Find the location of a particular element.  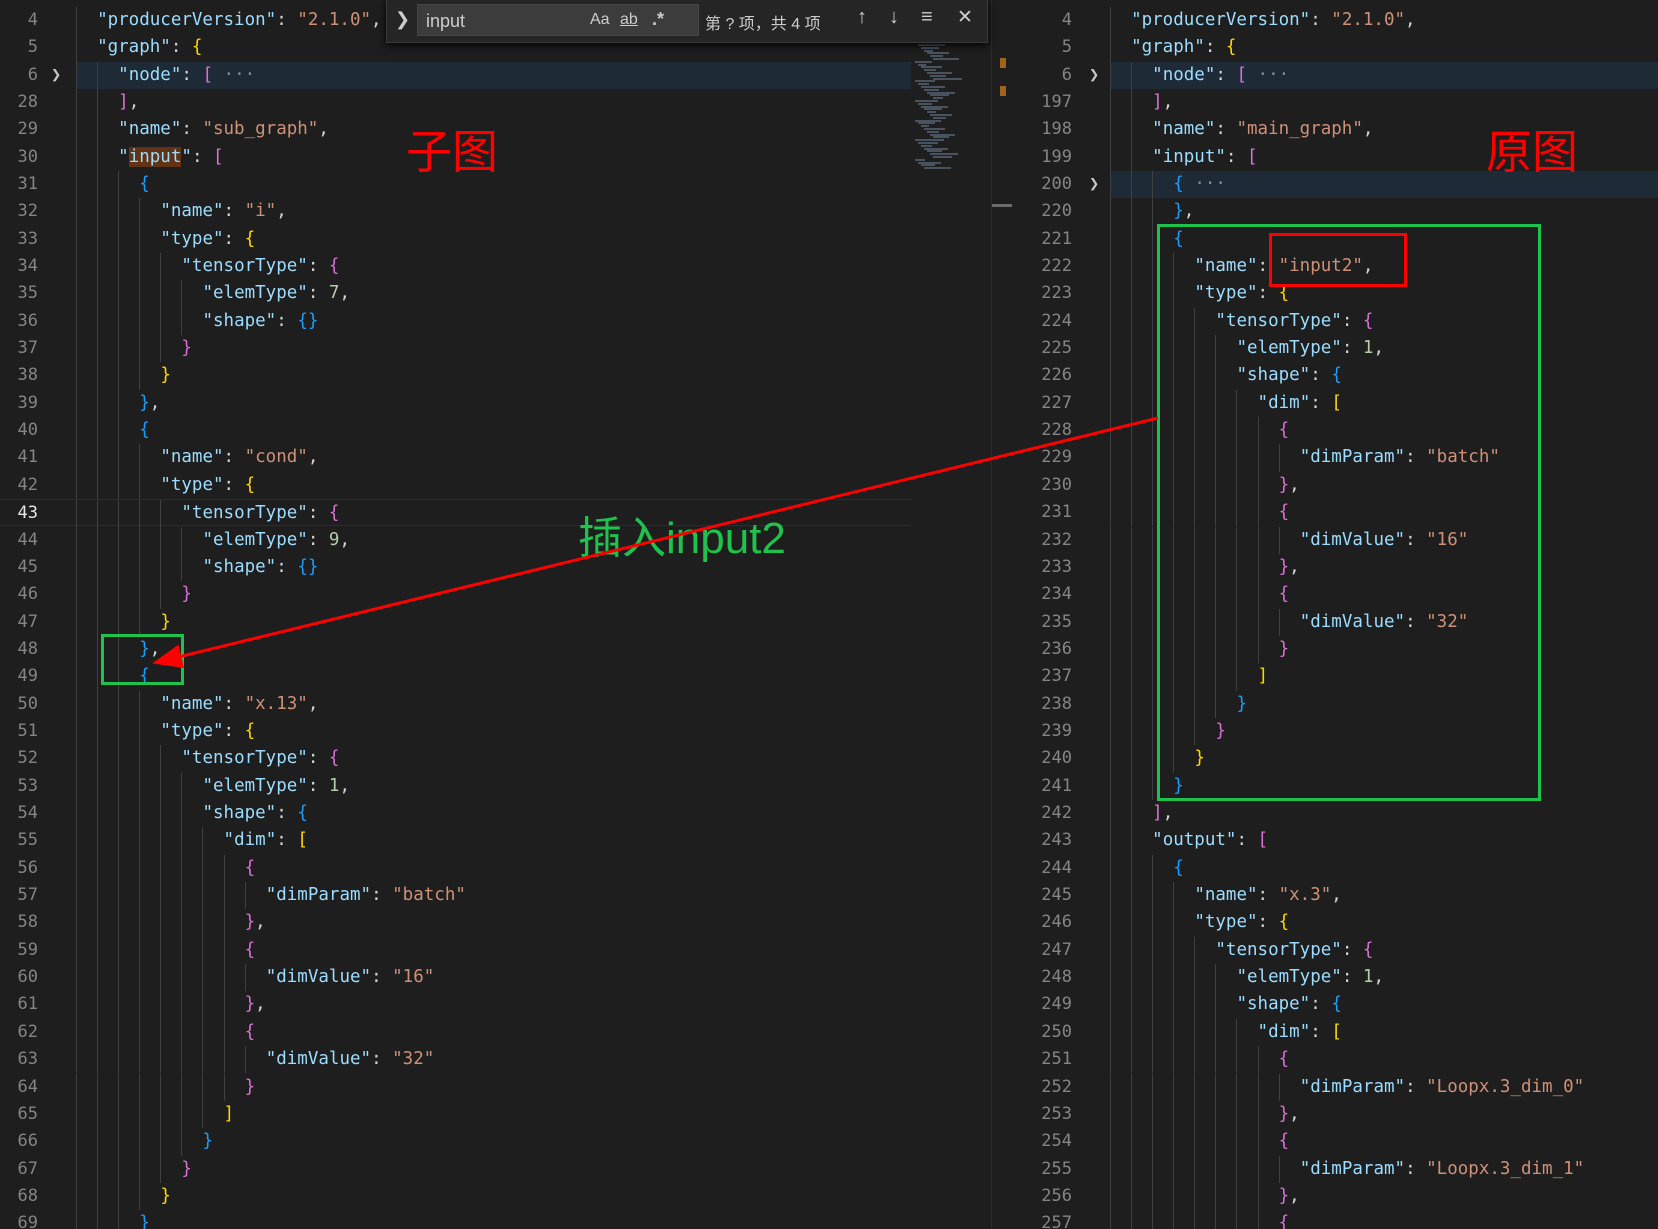

code-line: 69 } is located at coordinates (455, 1219).